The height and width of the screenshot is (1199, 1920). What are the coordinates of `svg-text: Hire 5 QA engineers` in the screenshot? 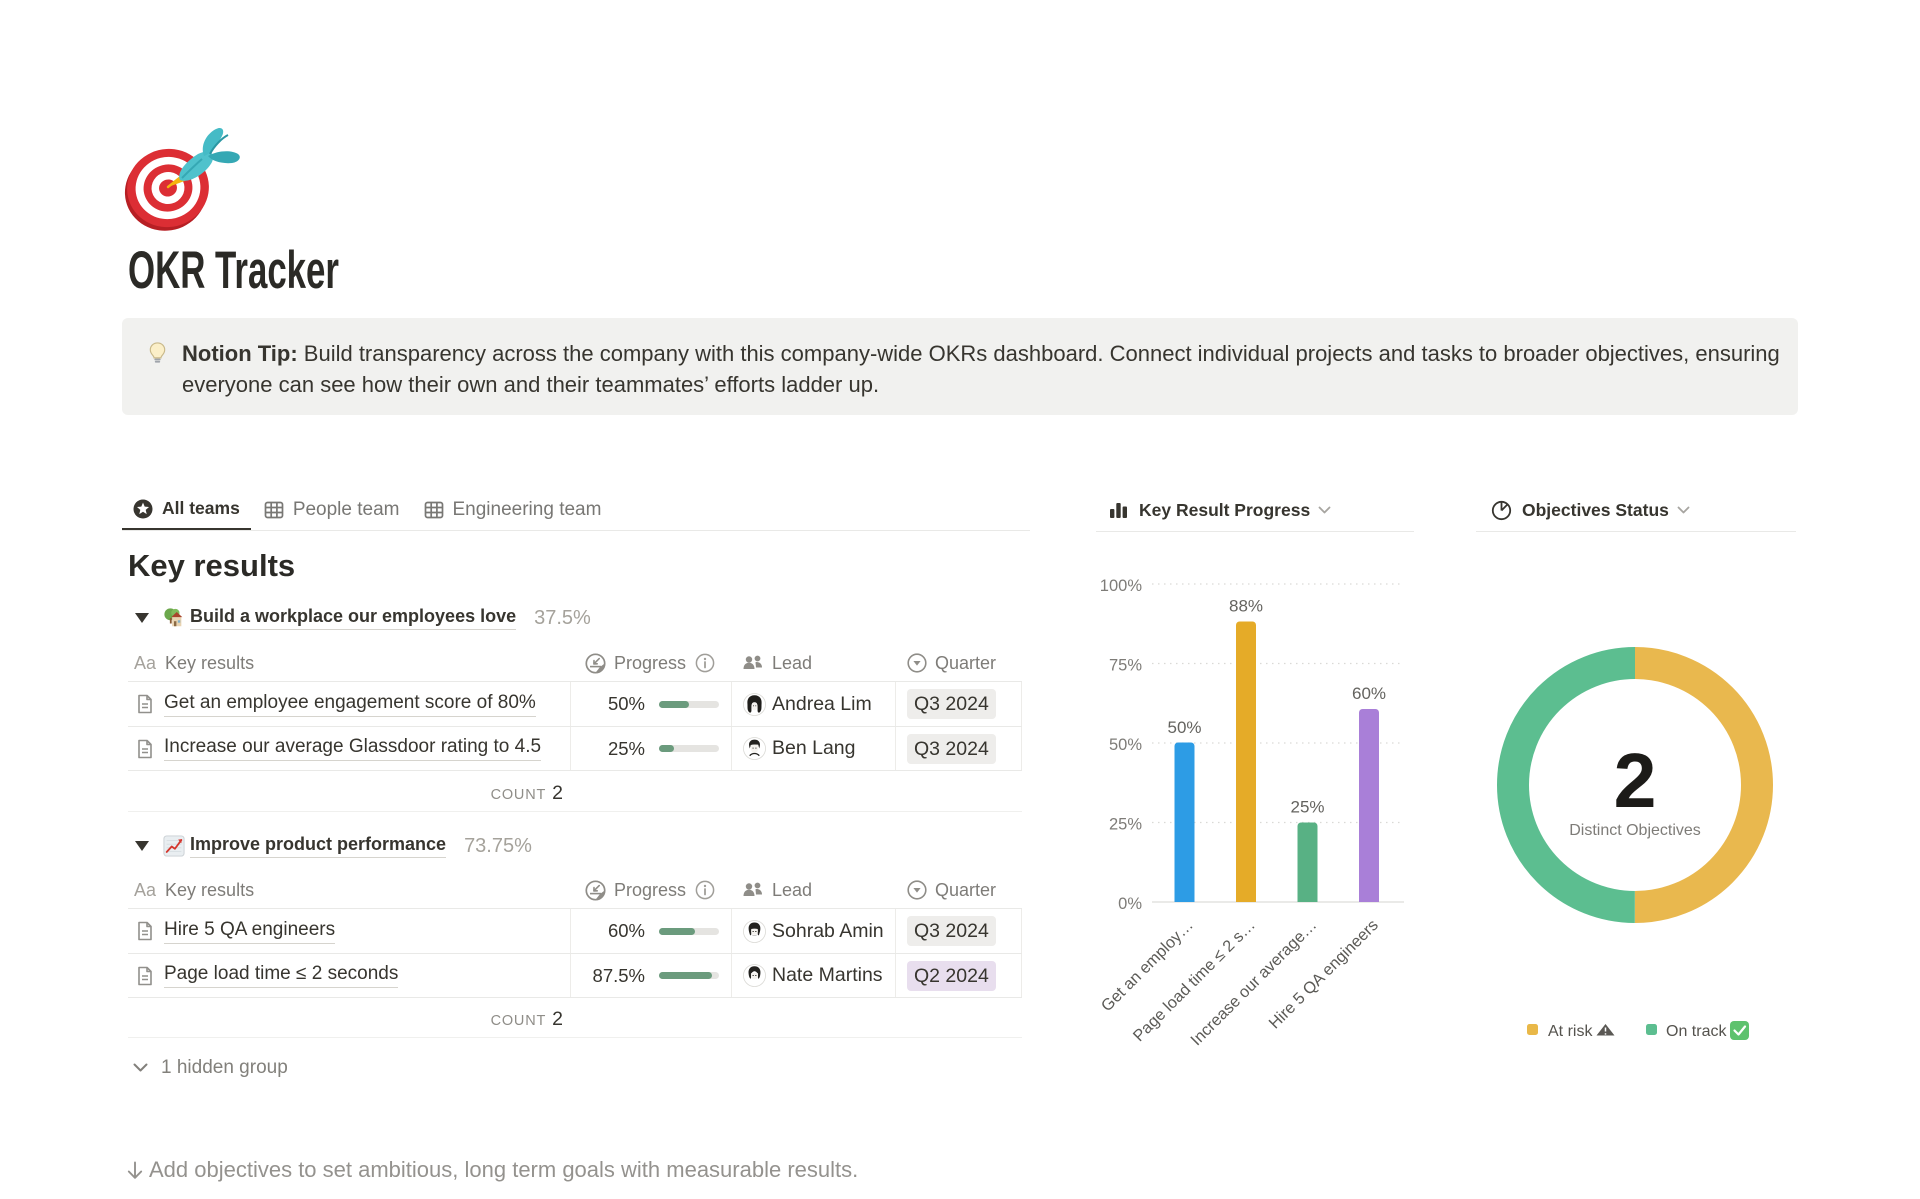 It's located at (1323, 974).